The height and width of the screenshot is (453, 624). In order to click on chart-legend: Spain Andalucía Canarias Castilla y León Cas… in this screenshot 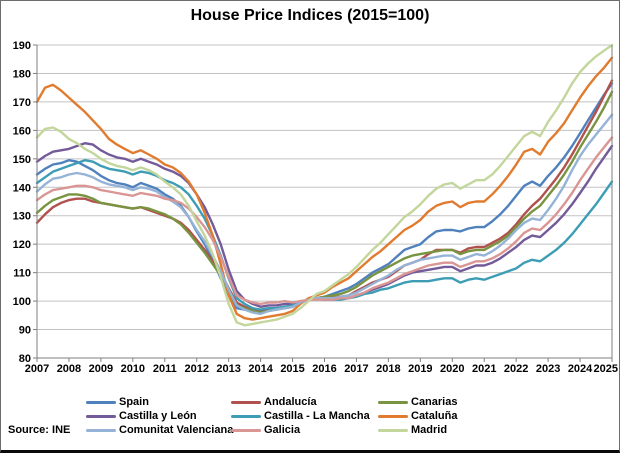, I will do `click(312, 416)`.